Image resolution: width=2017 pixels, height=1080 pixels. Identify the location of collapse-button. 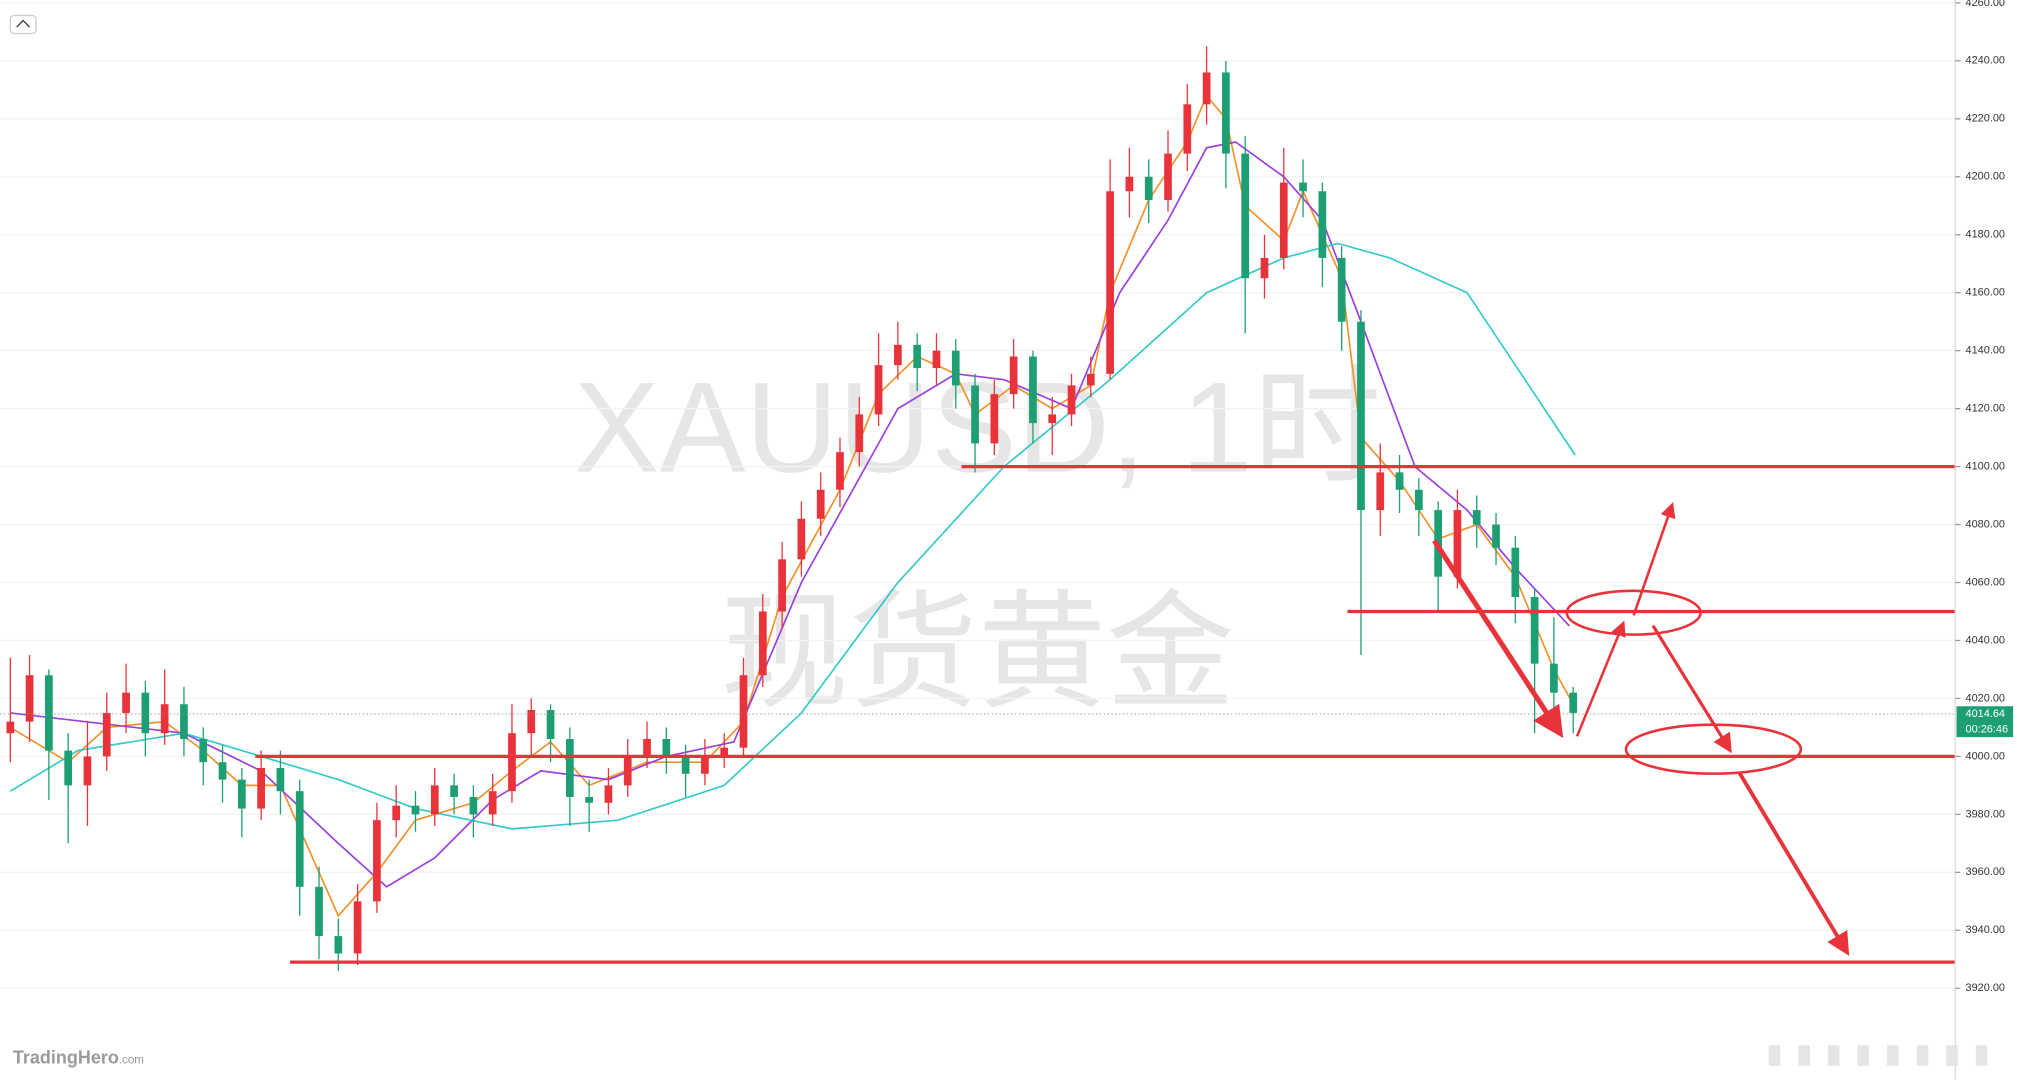
(23, 24).